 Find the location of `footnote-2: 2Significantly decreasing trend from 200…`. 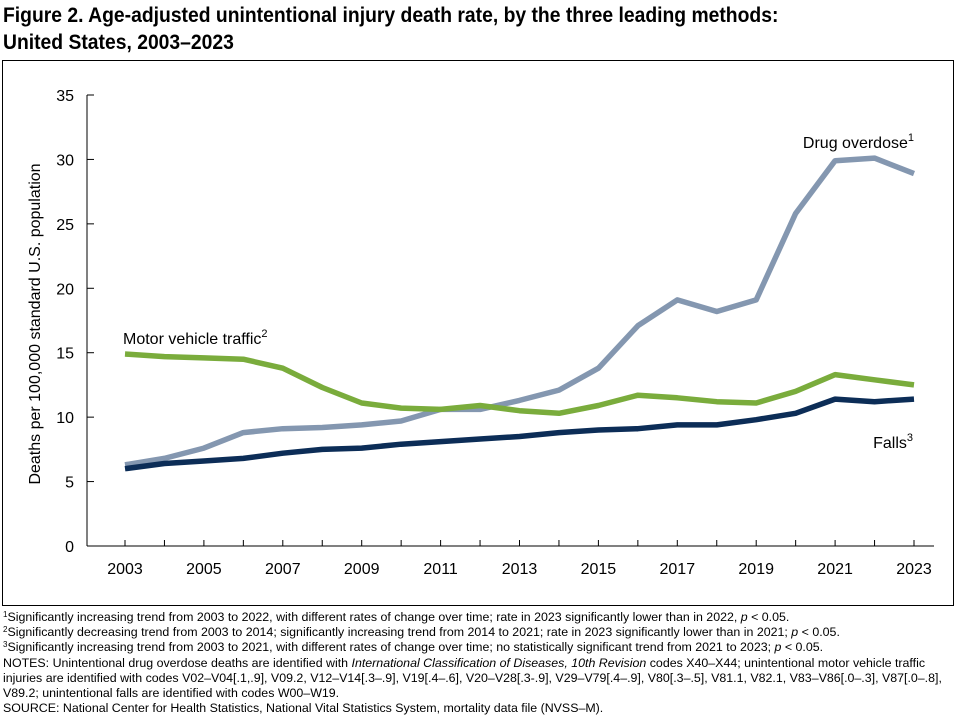

footnote-2: 2Significantly decreasing trend from 200… is located at coordinates (421, 632).